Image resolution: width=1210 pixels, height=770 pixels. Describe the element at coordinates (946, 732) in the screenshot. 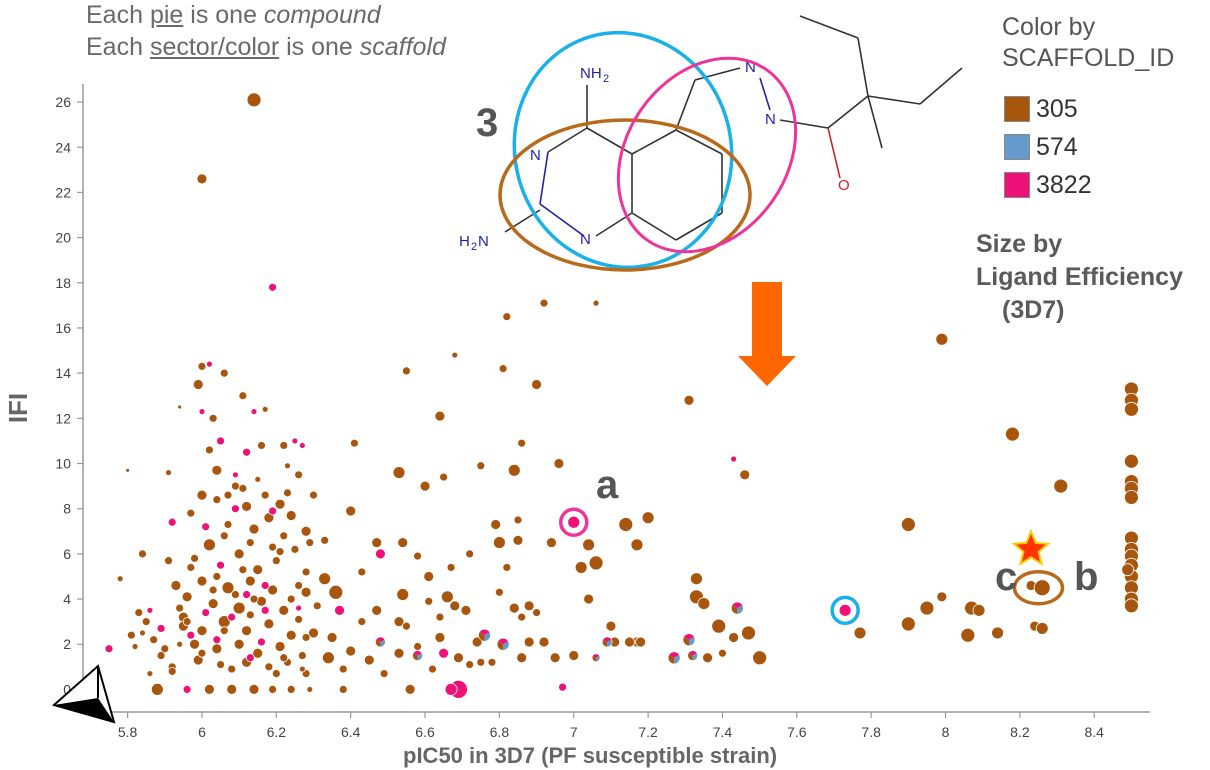

I see `x-tick-label: 8` at that location.